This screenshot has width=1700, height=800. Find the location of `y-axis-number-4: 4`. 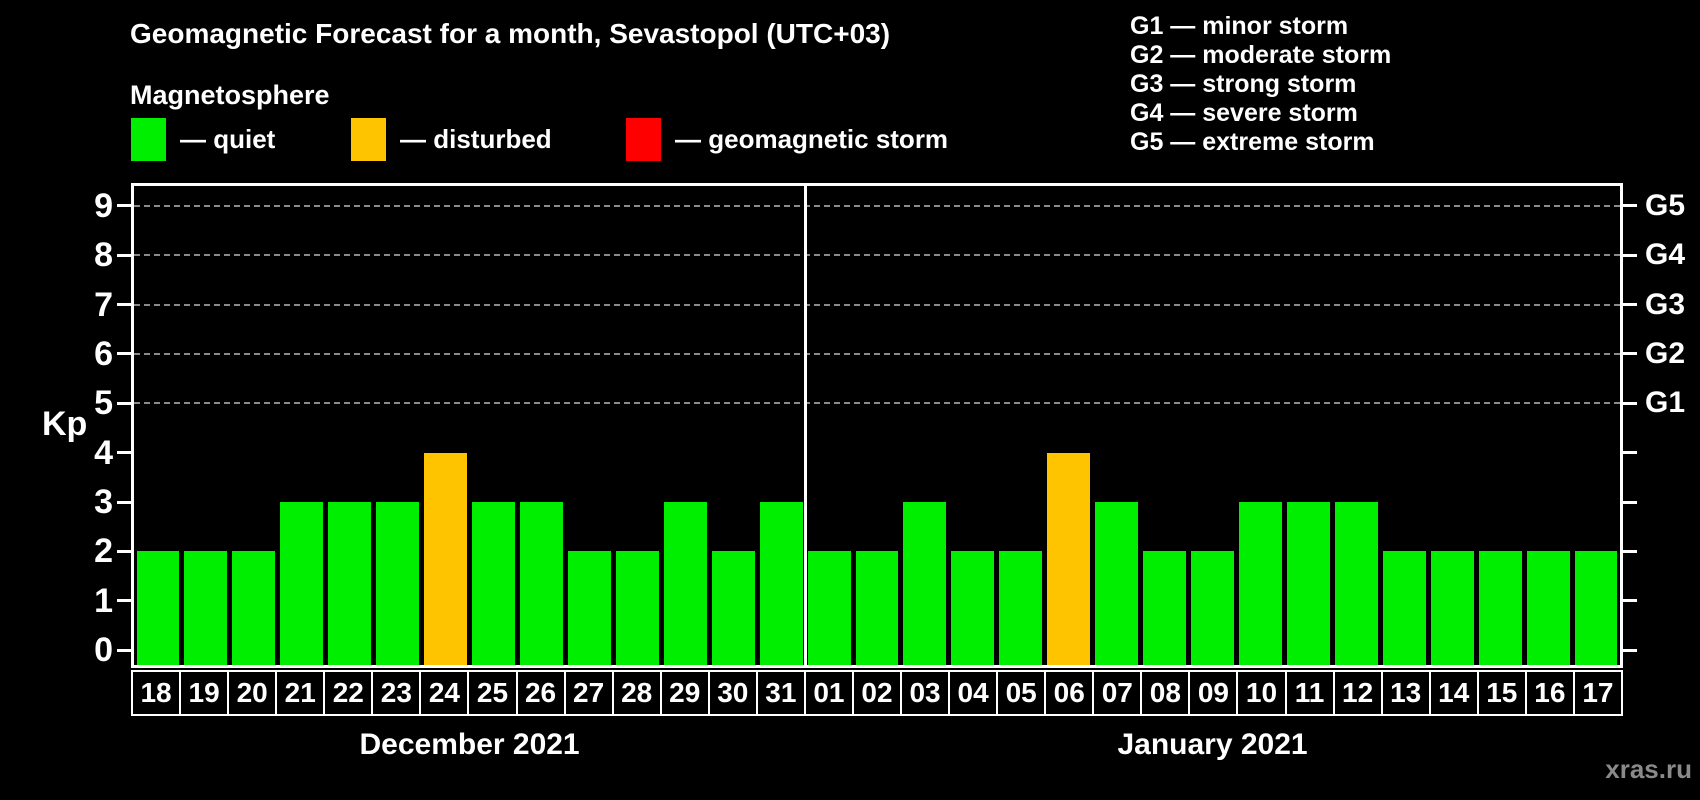

y-axis-number-4: 4 is located at coordinates (103, 452).